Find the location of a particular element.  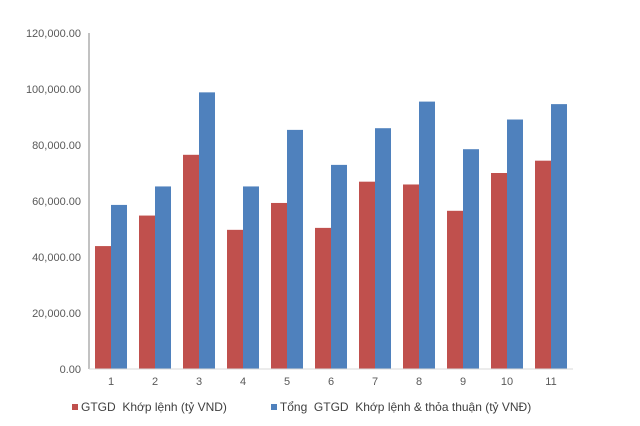

y-tick-label: 40,000.00 is located at coordinates (56, 258).